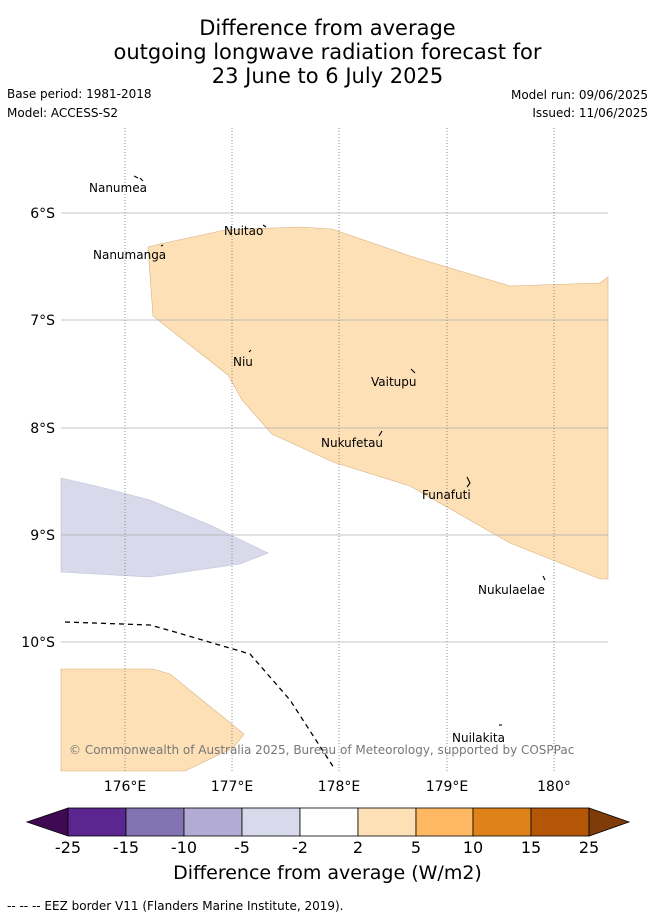 The image size is (655, 919). What do you see at coordinates (184, 847) in the screenshot?
I see `colorbar-label: -10` at bounding box center [184, 847].